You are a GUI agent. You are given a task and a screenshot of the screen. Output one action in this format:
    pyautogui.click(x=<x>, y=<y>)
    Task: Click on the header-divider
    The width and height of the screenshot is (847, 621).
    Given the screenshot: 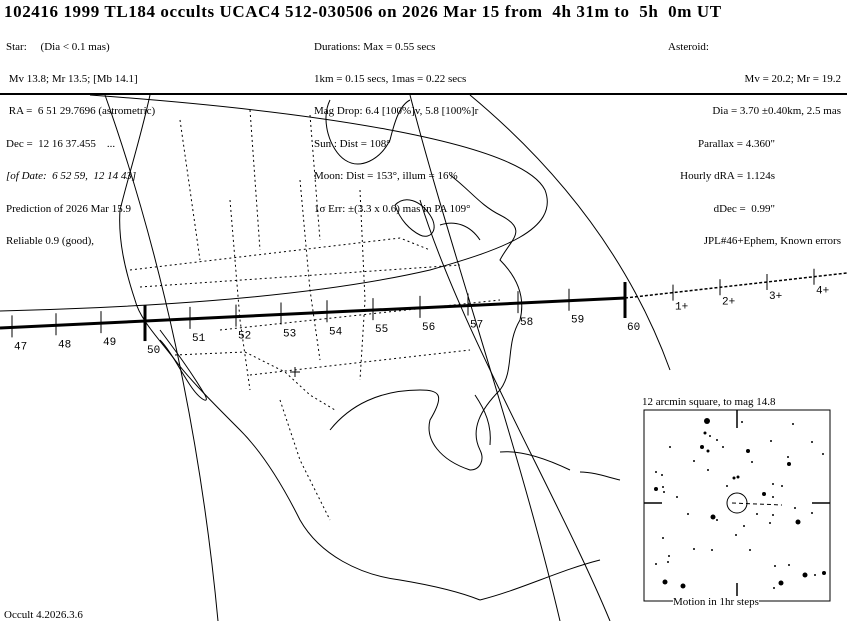 What is the action you would take?
    pyautogui.click(x=423, y=94)
    